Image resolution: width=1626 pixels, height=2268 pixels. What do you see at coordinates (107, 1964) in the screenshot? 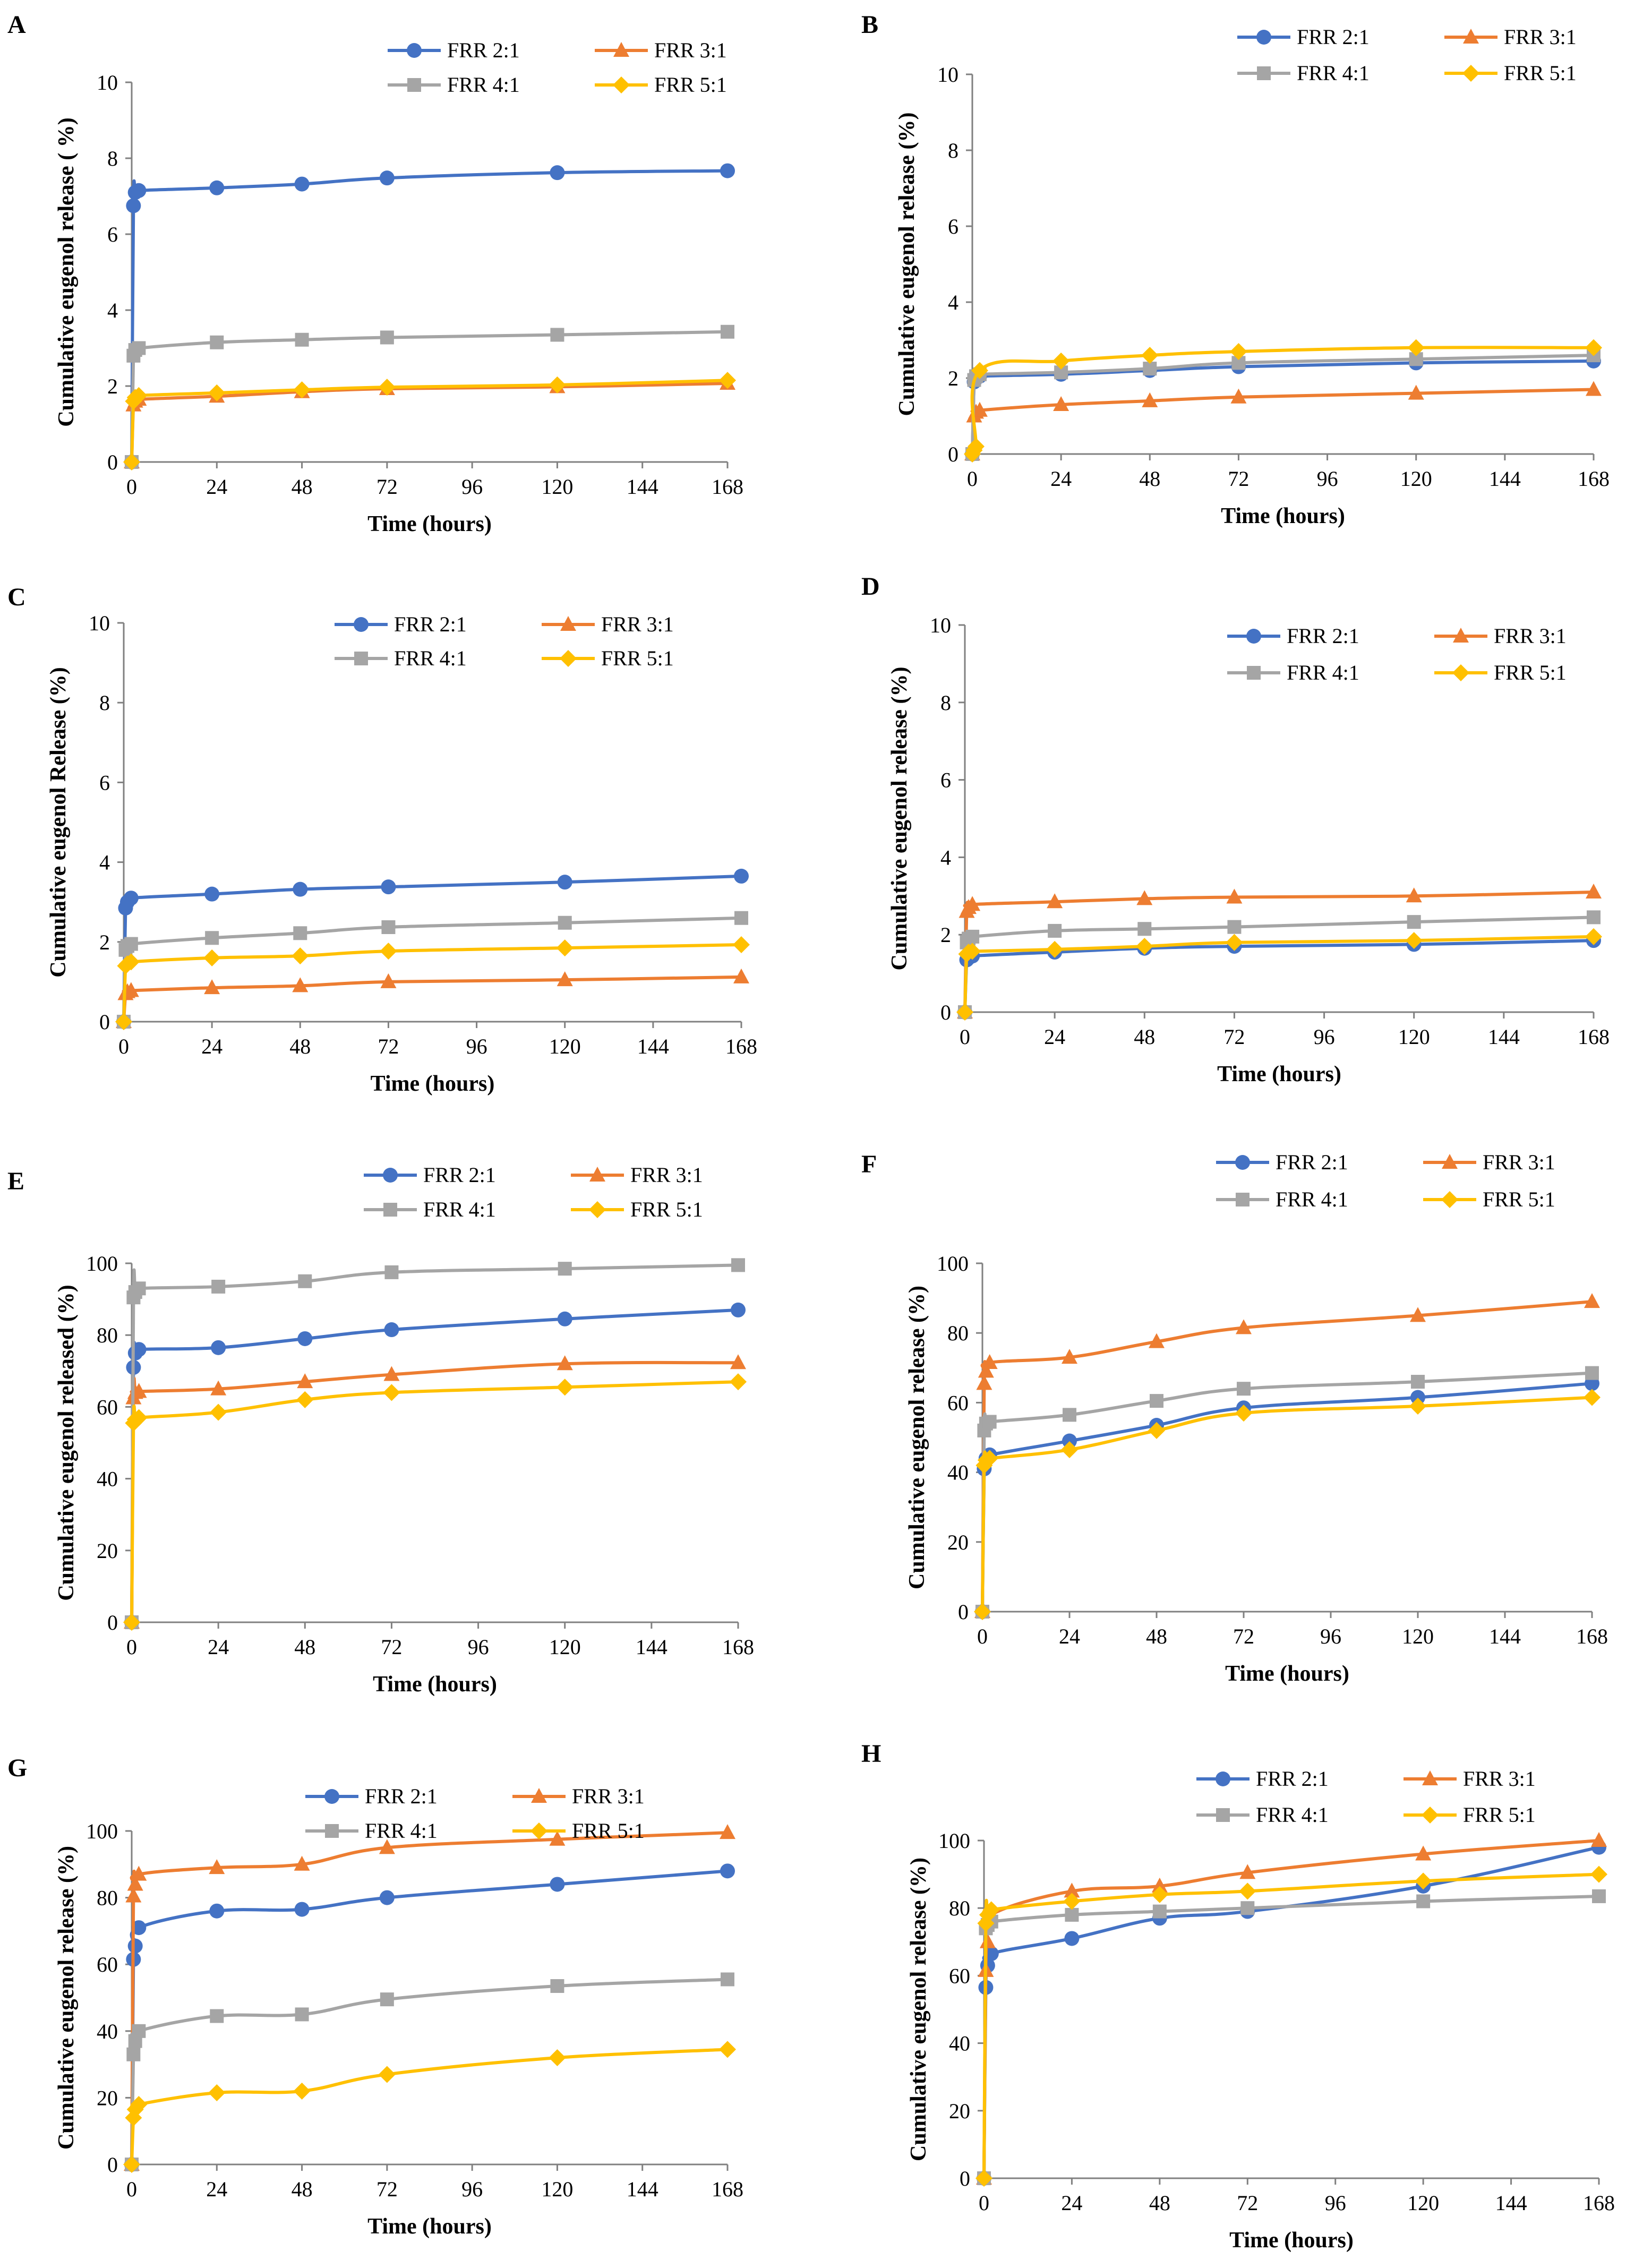
I see `y-tick-label: 60` at bounding box center [107, 1964].